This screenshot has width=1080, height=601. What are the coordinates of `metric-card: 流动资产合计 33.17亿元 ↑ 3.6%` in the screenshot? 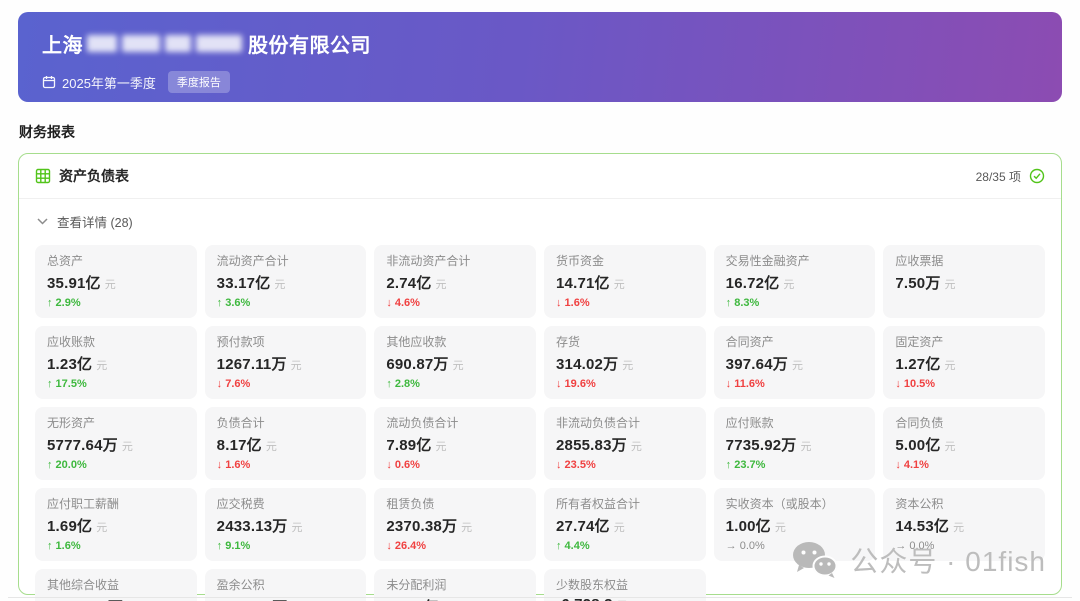 It's located at (285, 281).